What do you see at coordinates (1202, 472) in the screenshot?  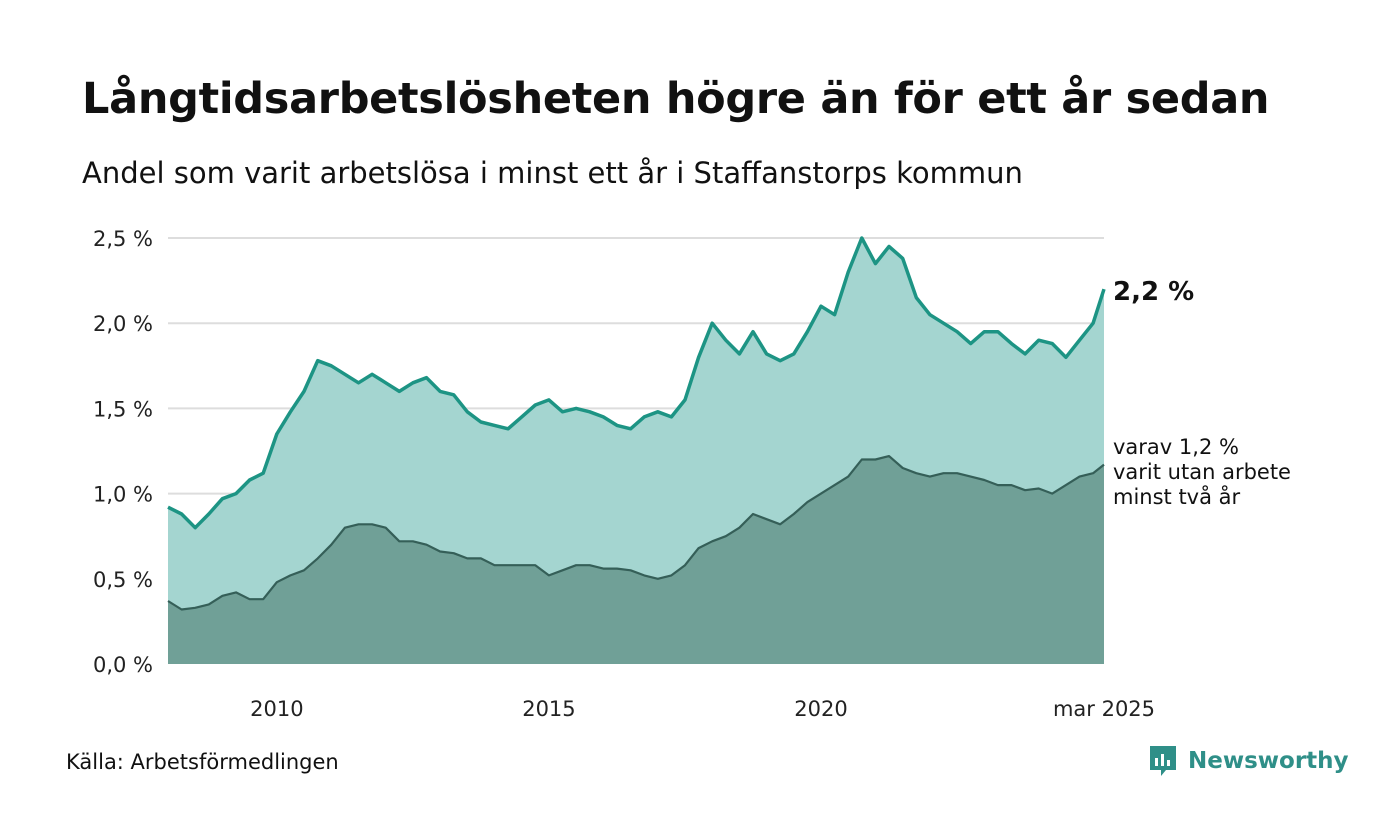 I see `end-label-lower-line: varit utan arbete` at bounding box center [1202, 472].